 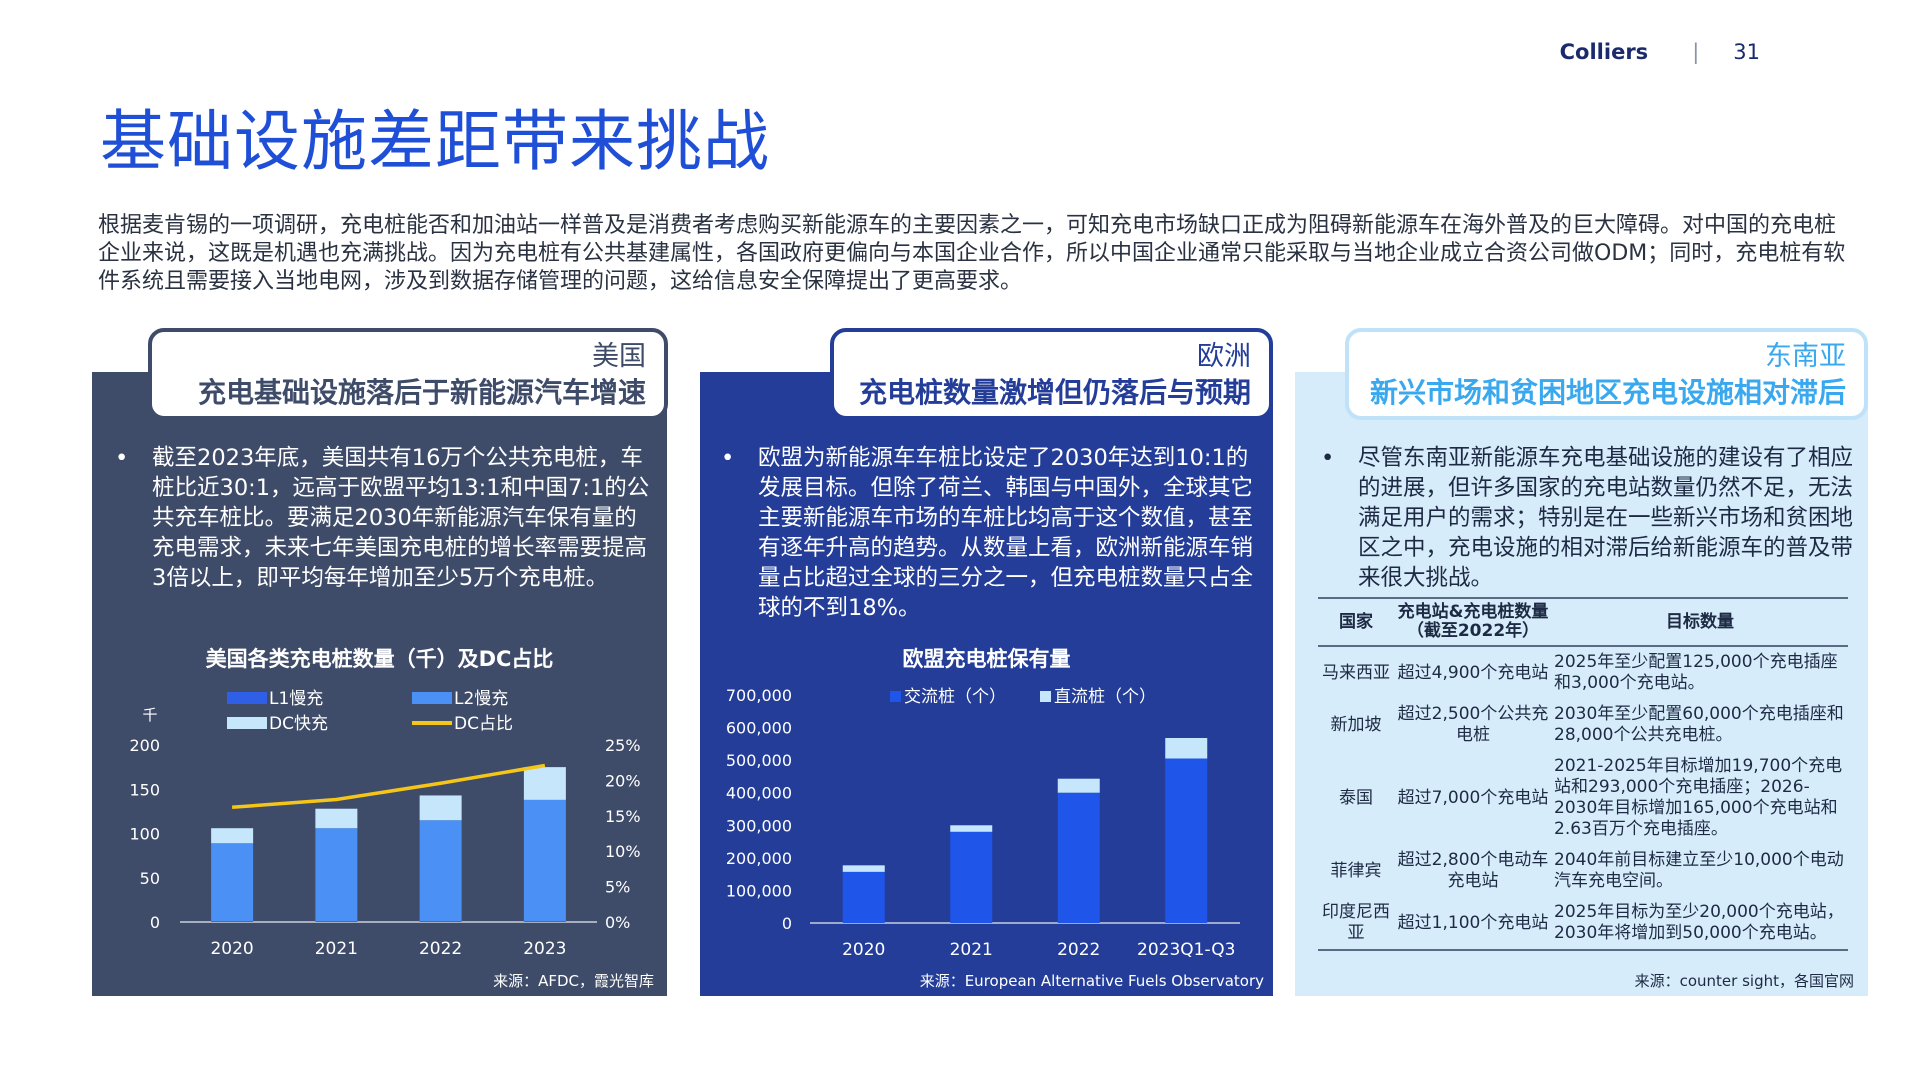 I want to click on bar-3-2021, so click(x=336, y=818).